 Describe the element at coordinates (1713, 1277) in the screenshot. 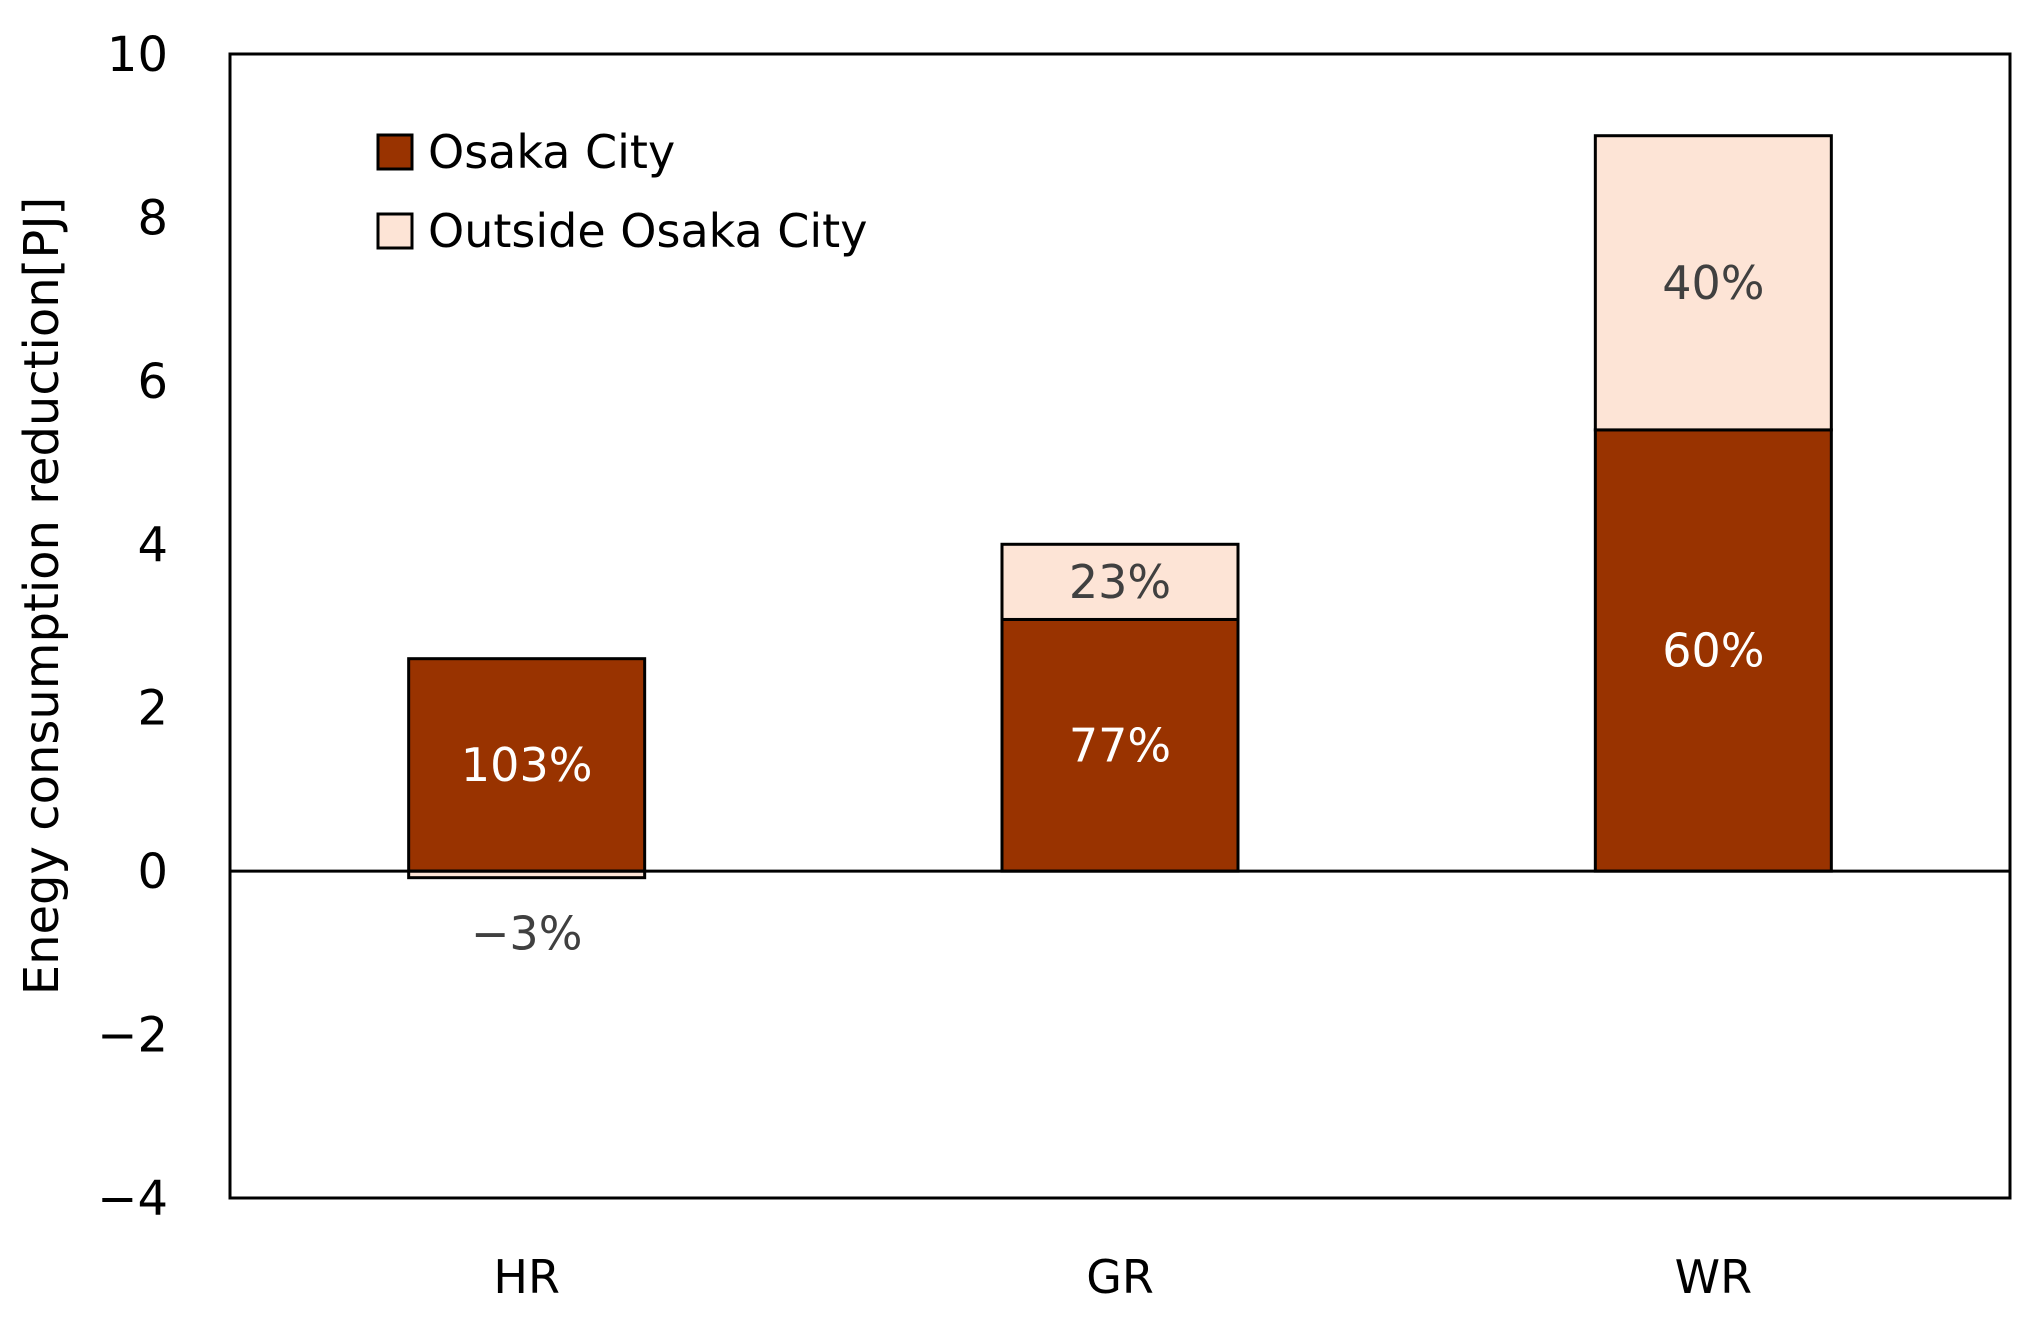

I see `x-category-label: WR` at that location.